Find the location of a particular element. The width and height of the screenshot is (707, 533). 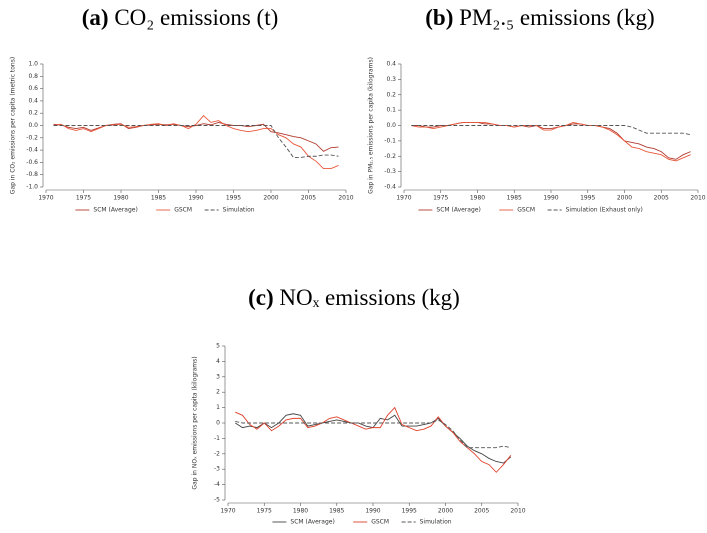

chart-title: (a) CO₂ emissions (t) is located at coordinates (180, 17).